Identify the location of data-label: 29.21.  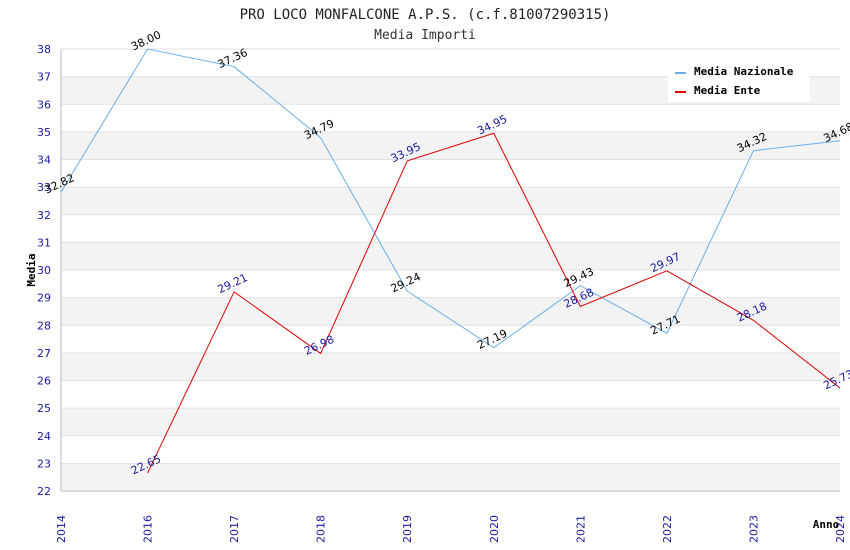
(233, 283).